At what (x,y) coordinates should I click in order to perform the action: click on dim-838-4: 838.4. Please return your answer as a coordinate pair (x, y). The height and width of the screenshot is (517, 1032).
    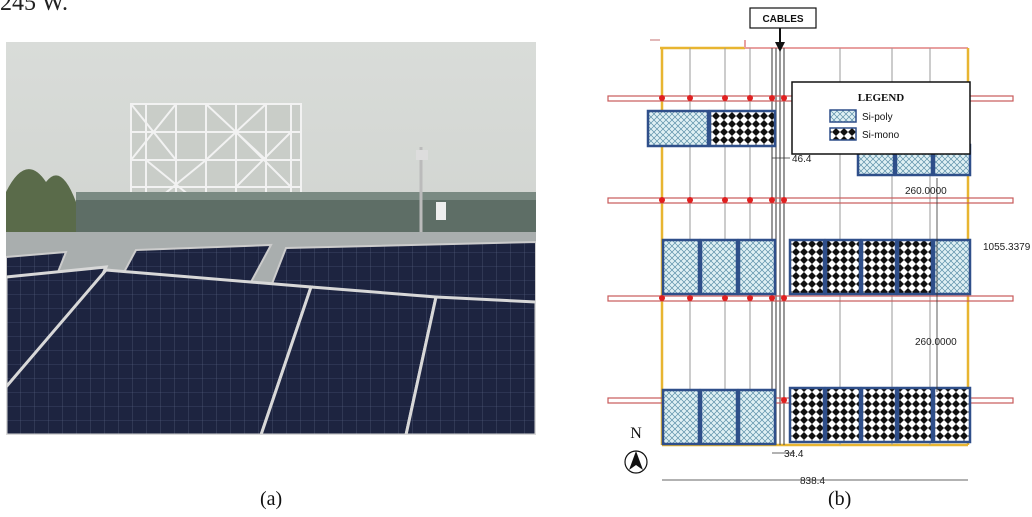
    Looking at the image, I should click on (812, 481).